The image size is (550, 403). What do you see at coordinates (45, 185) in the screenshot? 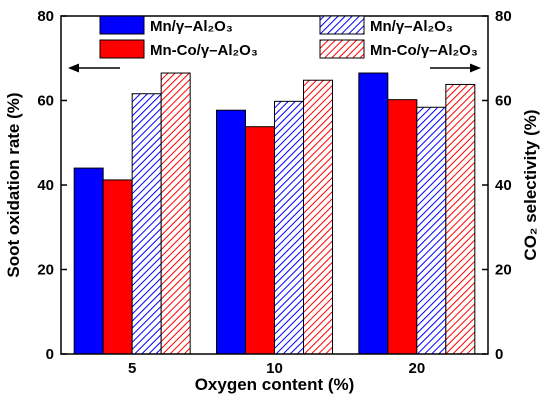
I see `left-y-tick-label: 40` at bounding box center [45, 185].